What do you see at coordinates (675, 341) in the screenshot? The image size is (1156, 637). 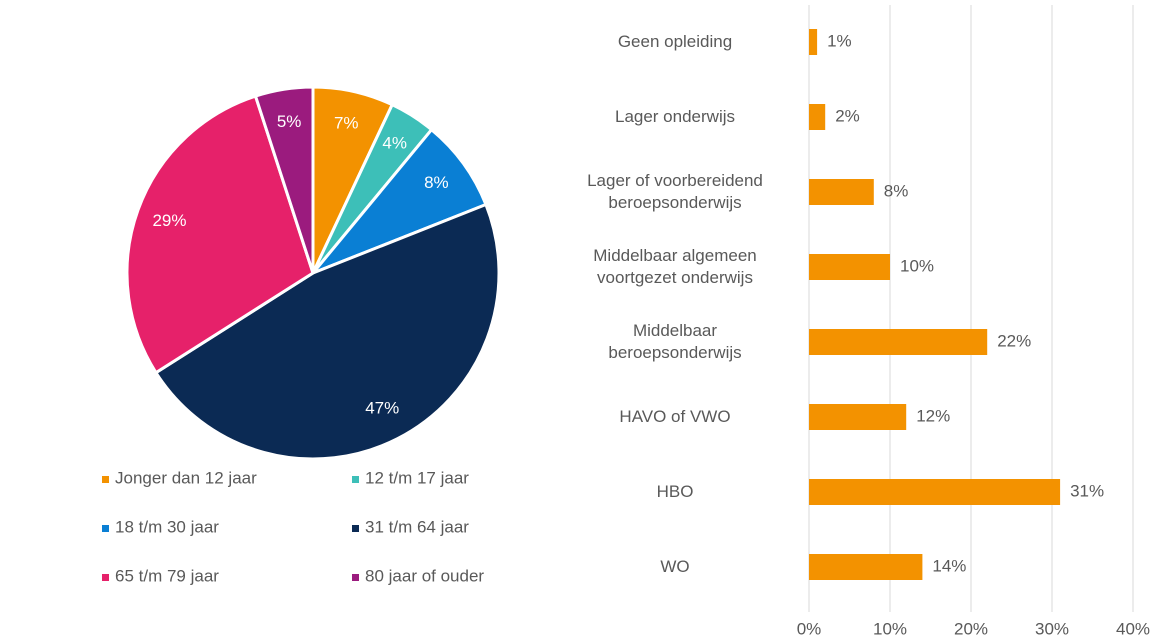 I see `category-label: Middelbaar beroepsonderwijs` at bounding box center [675, 341].